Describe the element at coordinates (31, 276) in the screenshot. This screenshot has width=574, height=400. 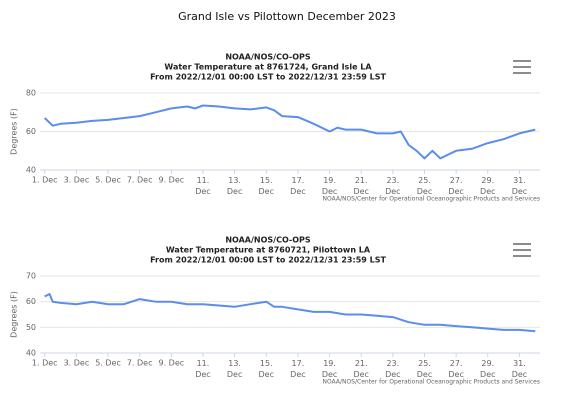
I see `y-tick-label: 70` at that location.